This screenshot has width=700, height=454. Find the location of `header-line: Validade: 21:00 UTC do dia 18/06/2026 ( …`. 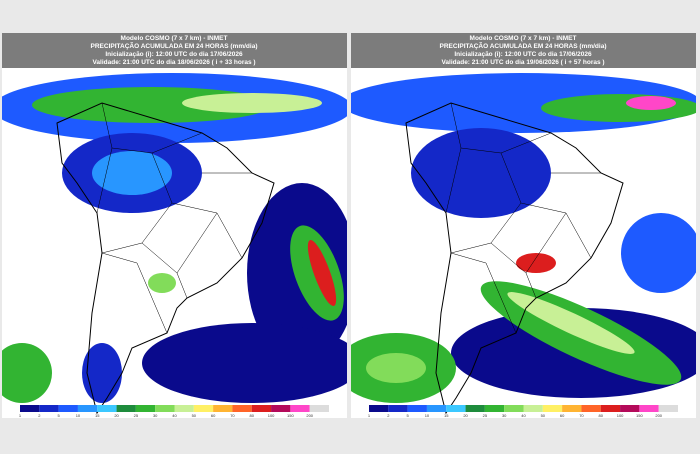

header-line: Validade: 21:00 UTC do dia 18/06/2026 ( … is located at coordinates (173, 62).